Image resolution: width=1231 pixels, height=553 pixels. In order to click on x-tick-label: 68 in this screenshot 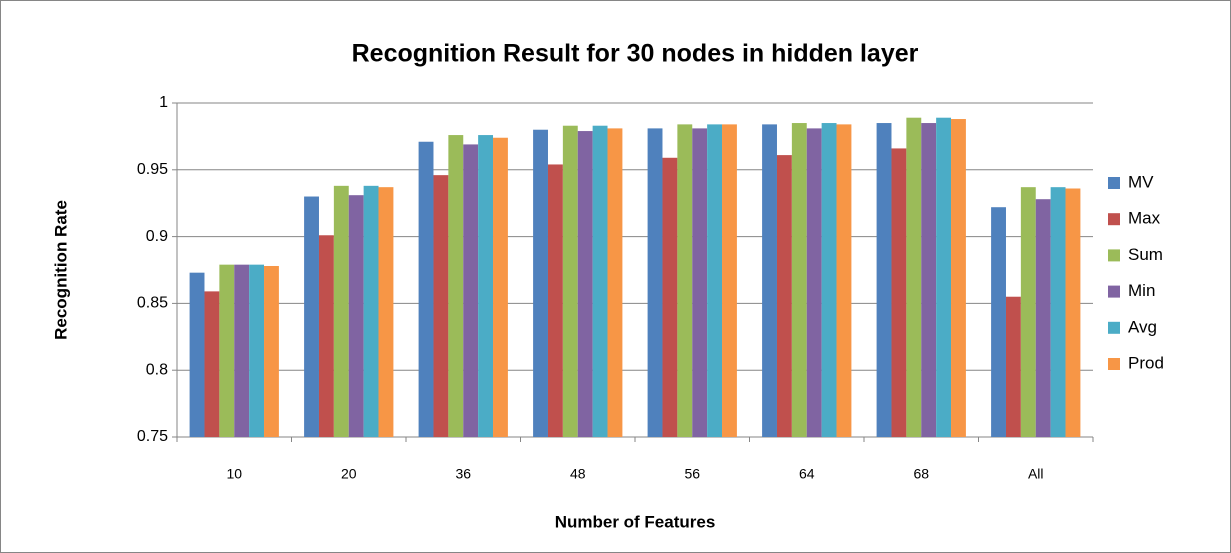, I will do `click(921, 474)`.